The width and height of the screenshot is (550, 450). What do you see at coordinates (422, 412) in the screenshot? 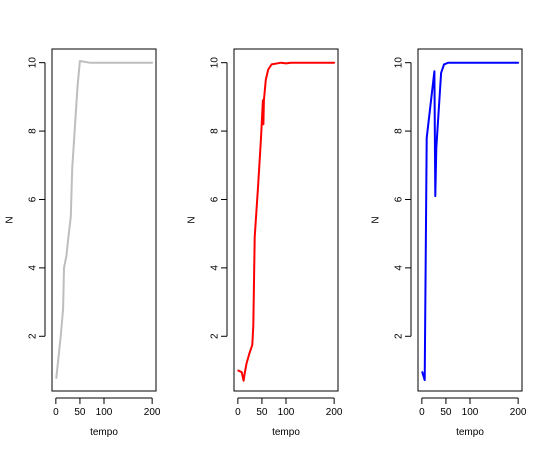
I see `panel-3-x-tick-label: 0` at bounding box center [422, 412].